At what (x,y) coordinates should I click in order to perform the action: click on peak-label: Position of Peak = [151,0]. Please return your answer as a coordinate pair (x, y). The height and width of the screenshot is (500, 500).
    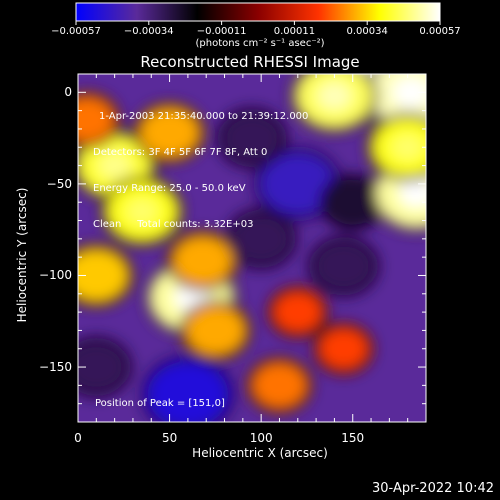
    Looking at the image, I should click on (160, 403).